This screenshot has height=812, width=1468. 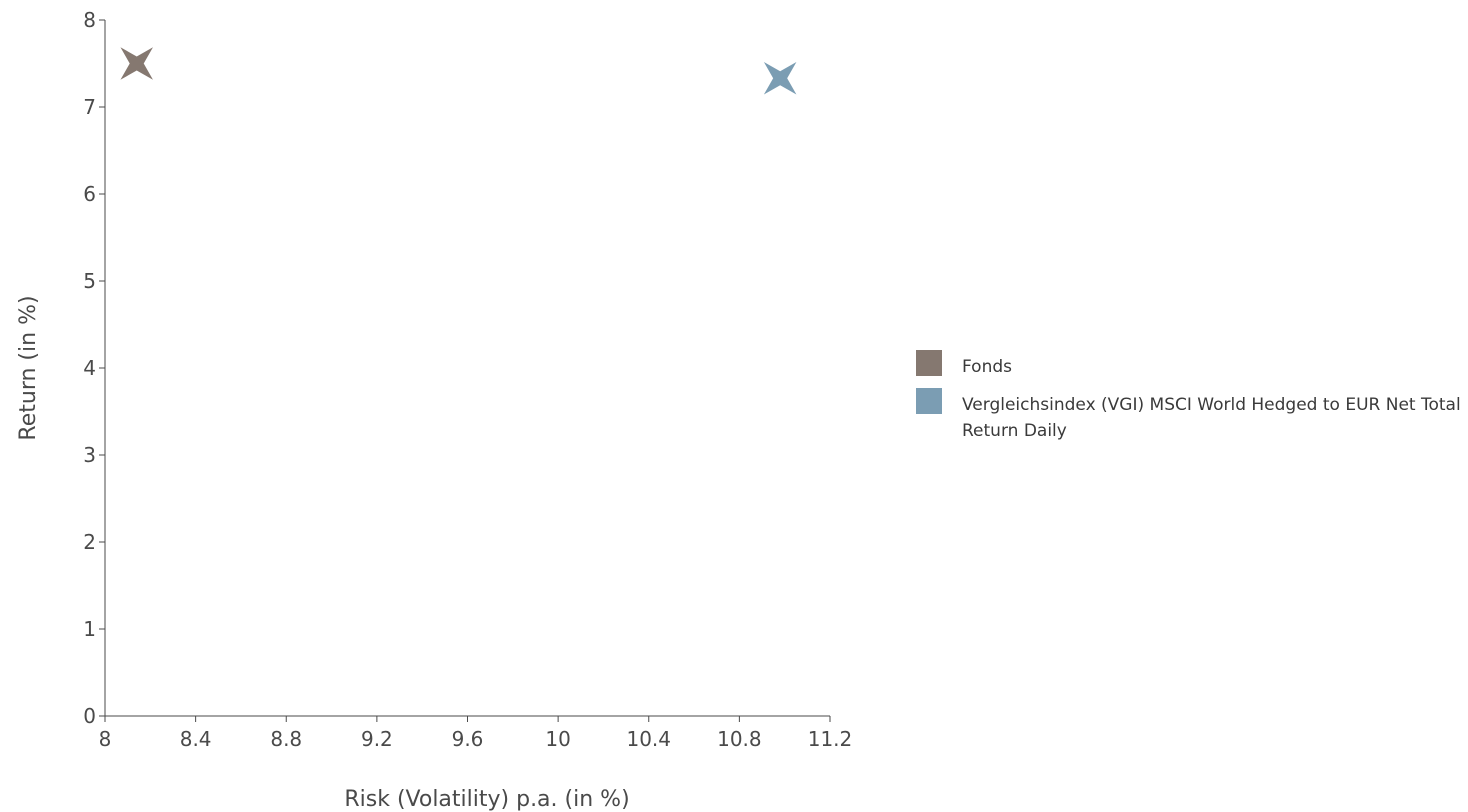 I want to click on y-tick-label: 0, so click(x=89, y=716).